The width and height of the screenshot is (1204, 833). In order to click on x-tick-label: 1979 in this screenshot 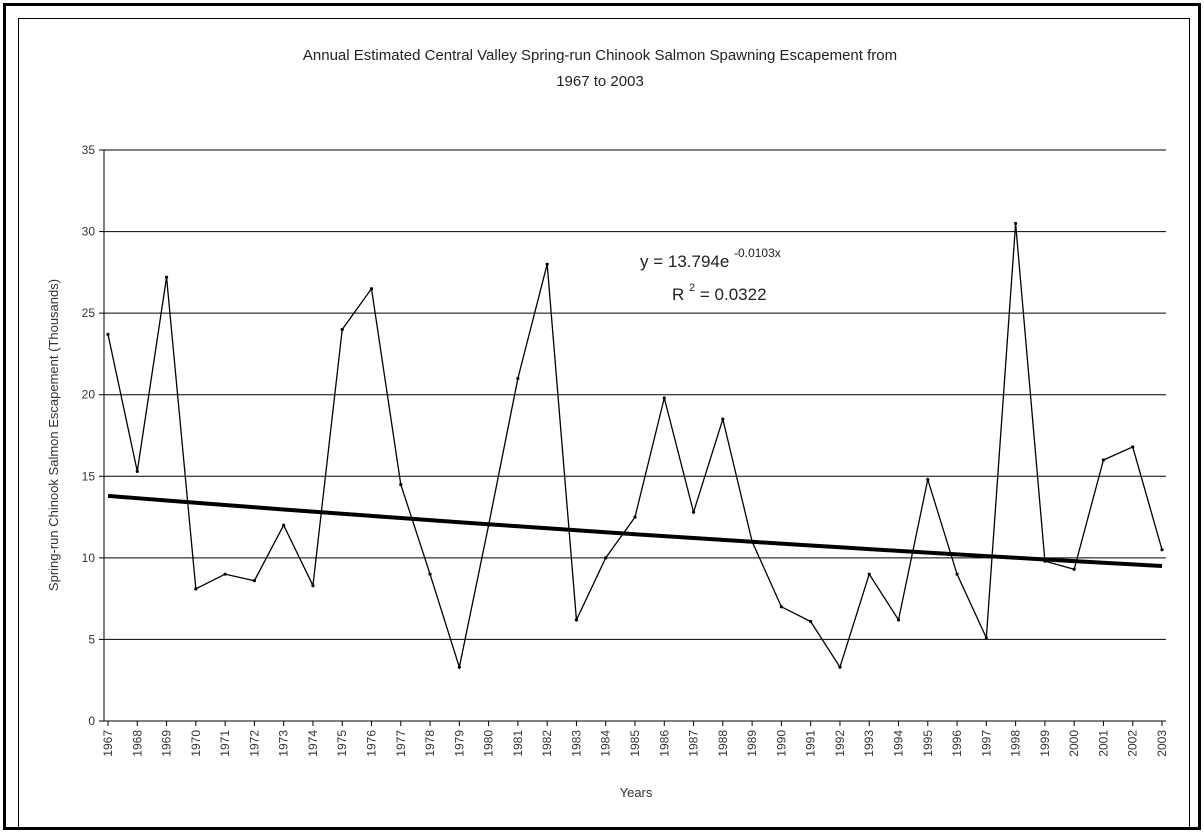, I will do `click(459, 743)`.